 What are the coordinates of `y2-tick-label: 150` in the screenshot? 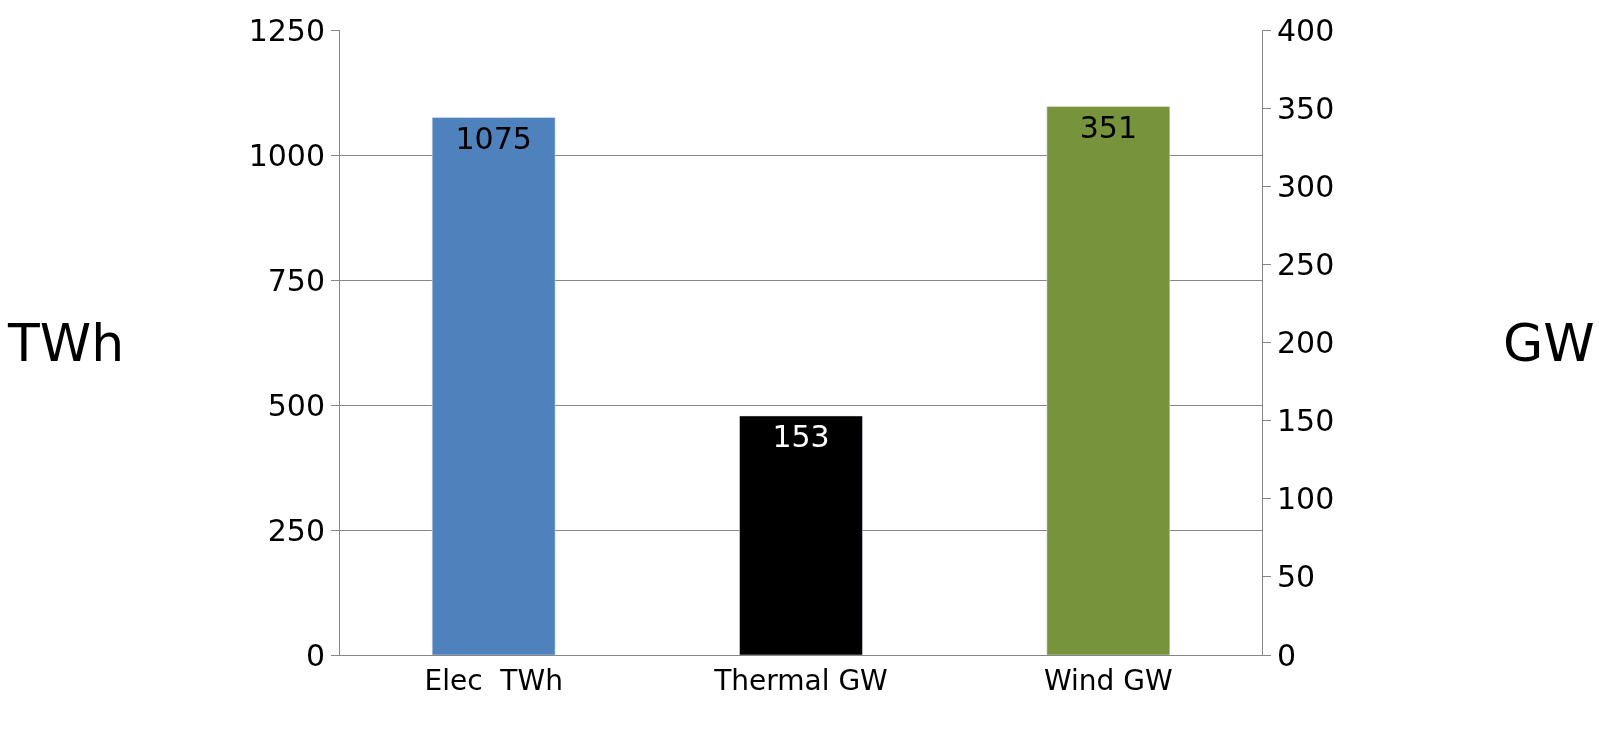 It's located at (1306, 421).